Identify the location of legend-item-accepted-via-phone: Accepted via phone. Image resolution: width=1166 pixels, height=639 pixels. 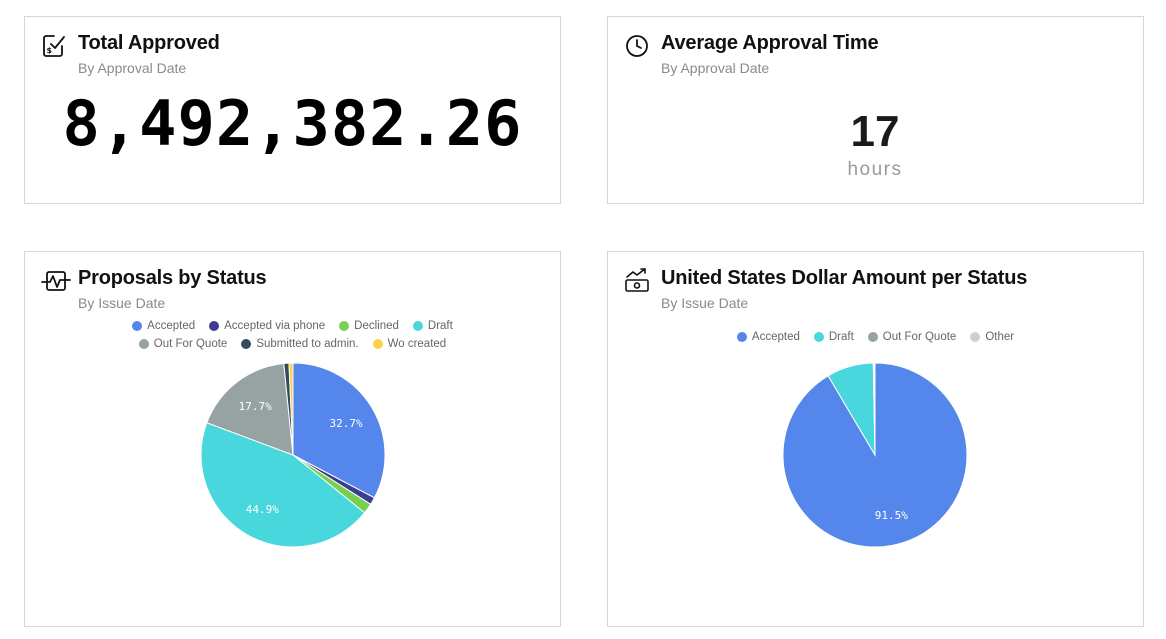
(267, 326).